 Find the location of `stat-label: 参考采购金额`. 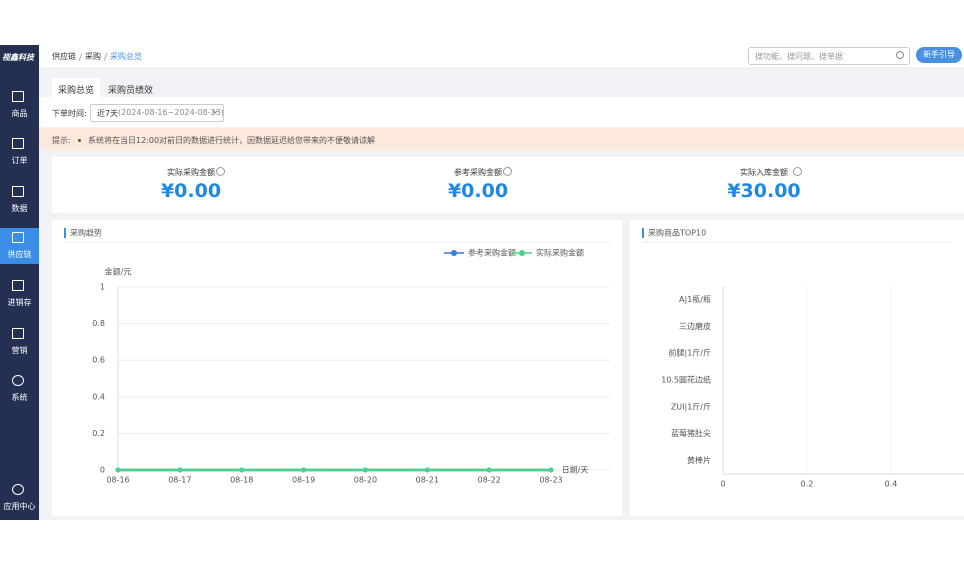

stat-label: 参考采购金额 is located at coordinates (478, 172).